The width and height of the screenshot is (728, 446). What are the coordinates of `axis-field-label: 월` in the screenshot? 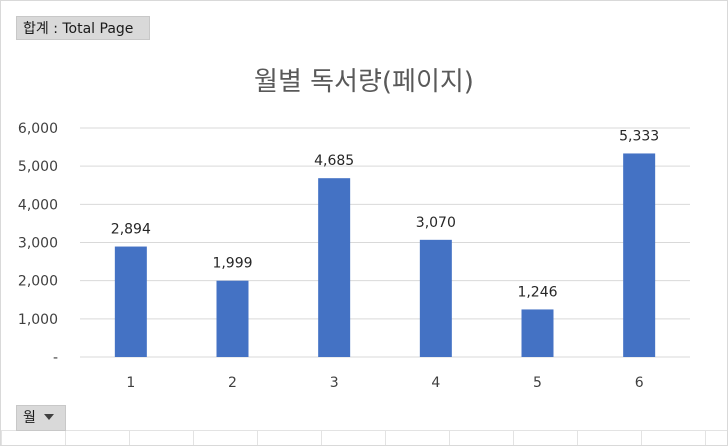 It's located at (29, 418).